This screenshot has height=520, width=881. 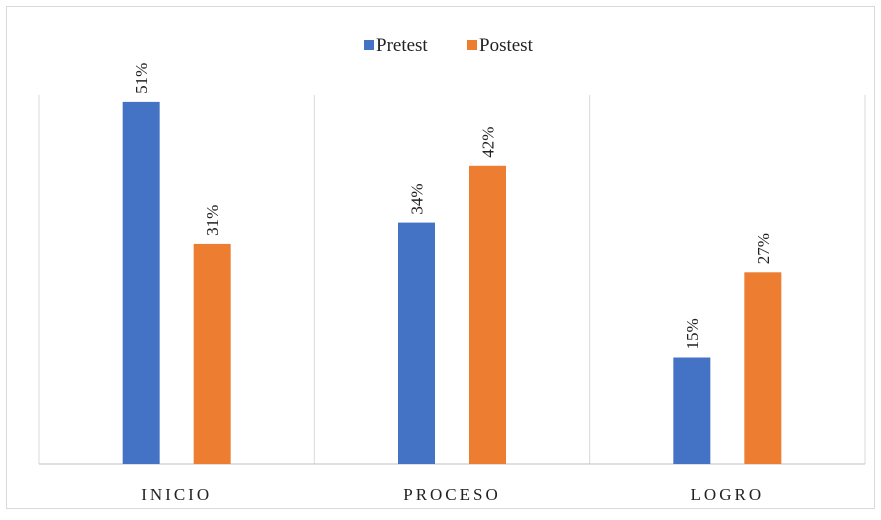 I want to click on category-labels: INICIO PROCESO LOGRO, so click(x=453, y=494).